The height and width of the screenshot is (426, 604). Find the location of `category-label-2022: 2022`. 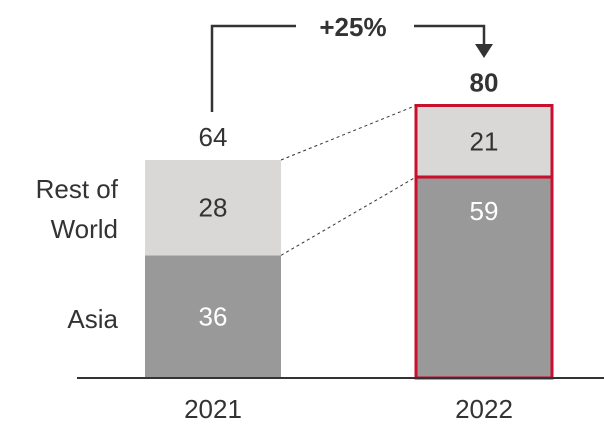

category-label-2022: 2022 is located at coordinates (484, 409).